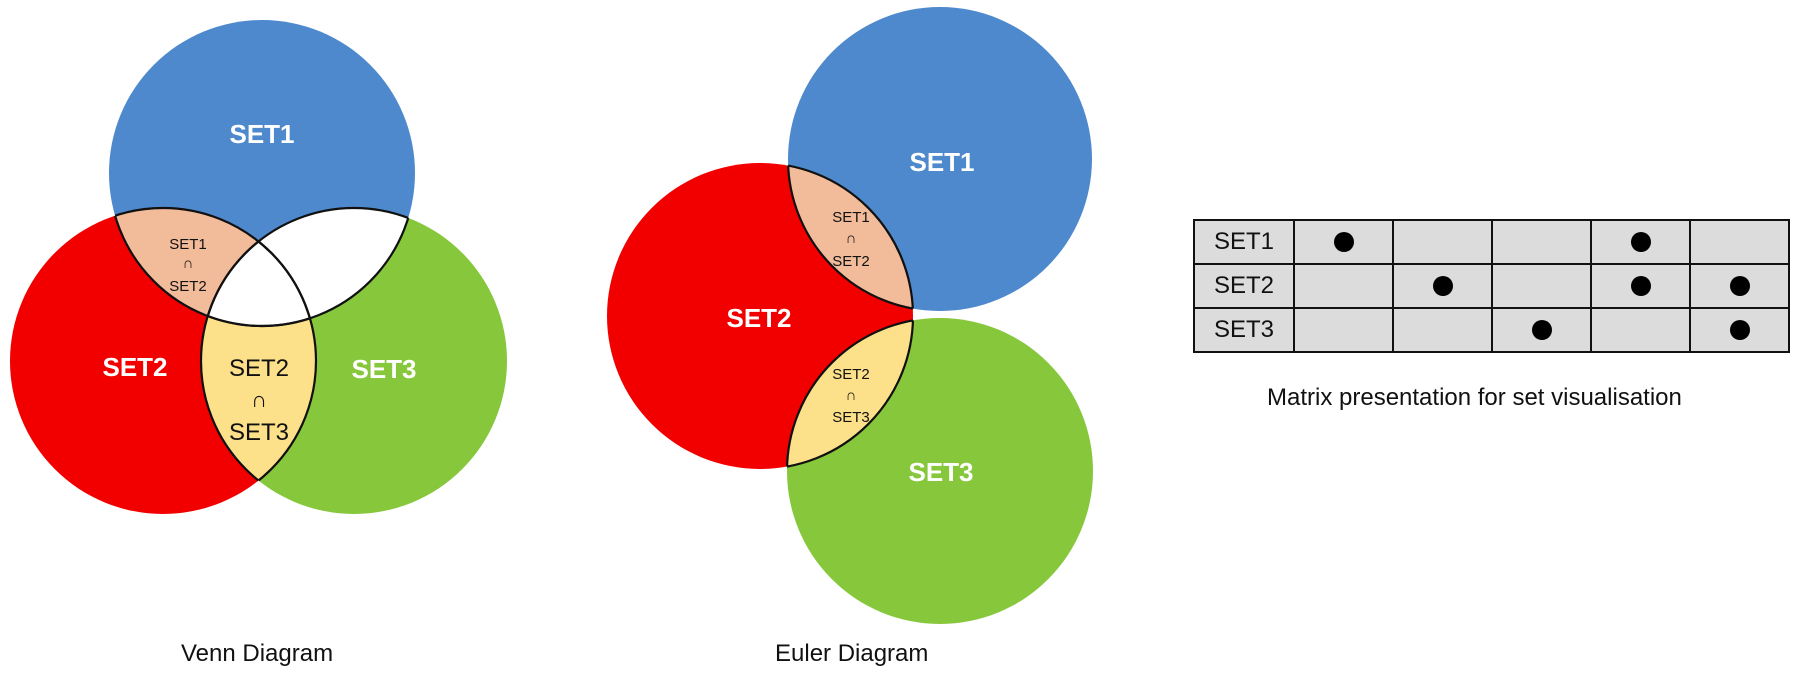  I want to click on venn-inter12-line1: SET1, so click(188, 244).